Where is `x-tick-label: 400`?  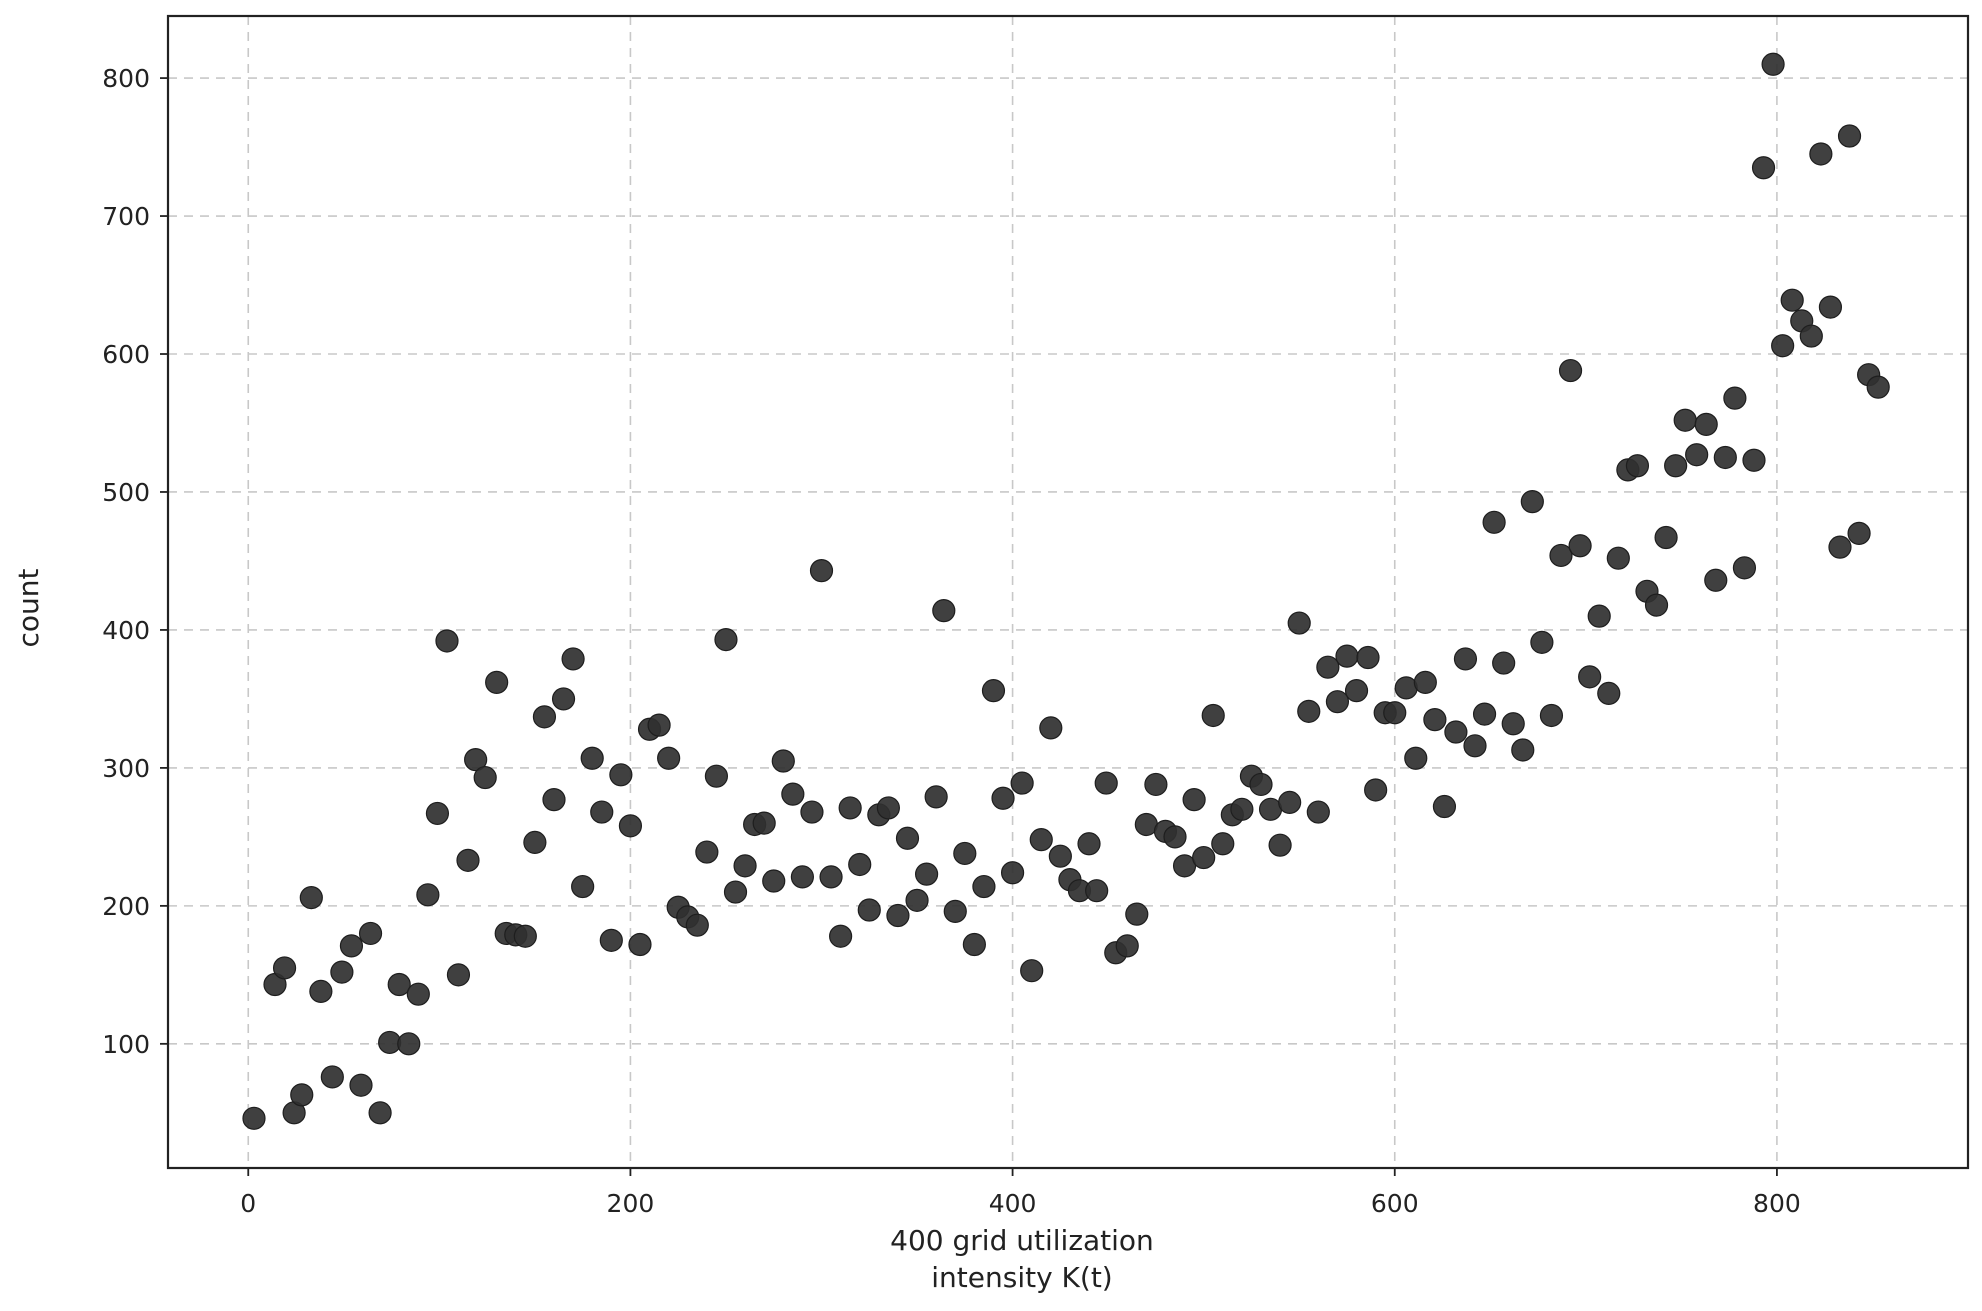
x-tick-label: 400 is located at coordinates (1013, 1203).